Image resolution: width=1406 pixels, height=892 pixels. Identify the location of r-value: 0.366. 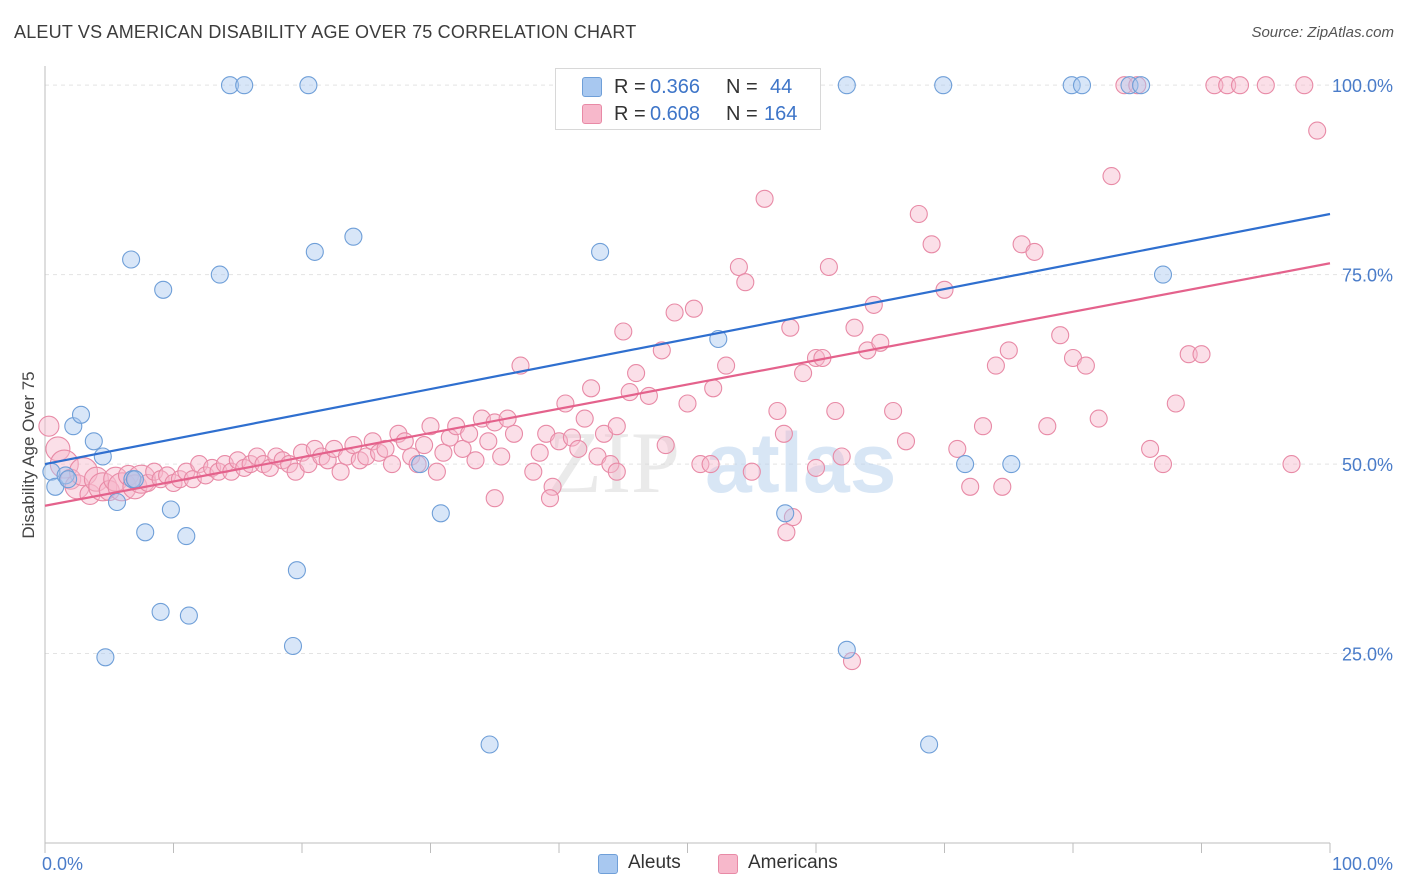
(675, 87).